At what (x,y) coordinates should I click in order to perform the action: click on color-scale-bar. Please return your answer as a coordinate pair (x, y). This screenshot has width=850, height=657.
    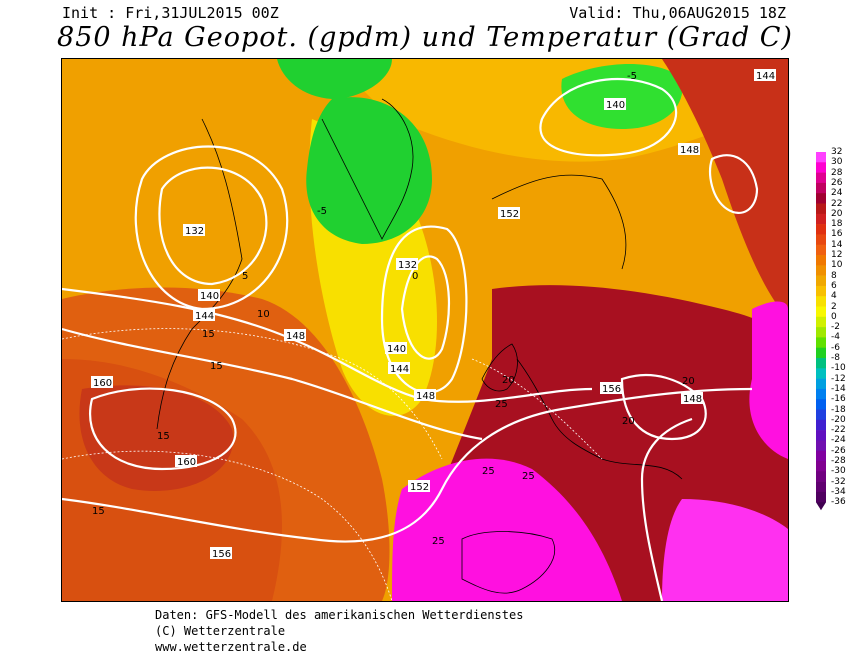
    Looking at the image, I should click on (821, 331).